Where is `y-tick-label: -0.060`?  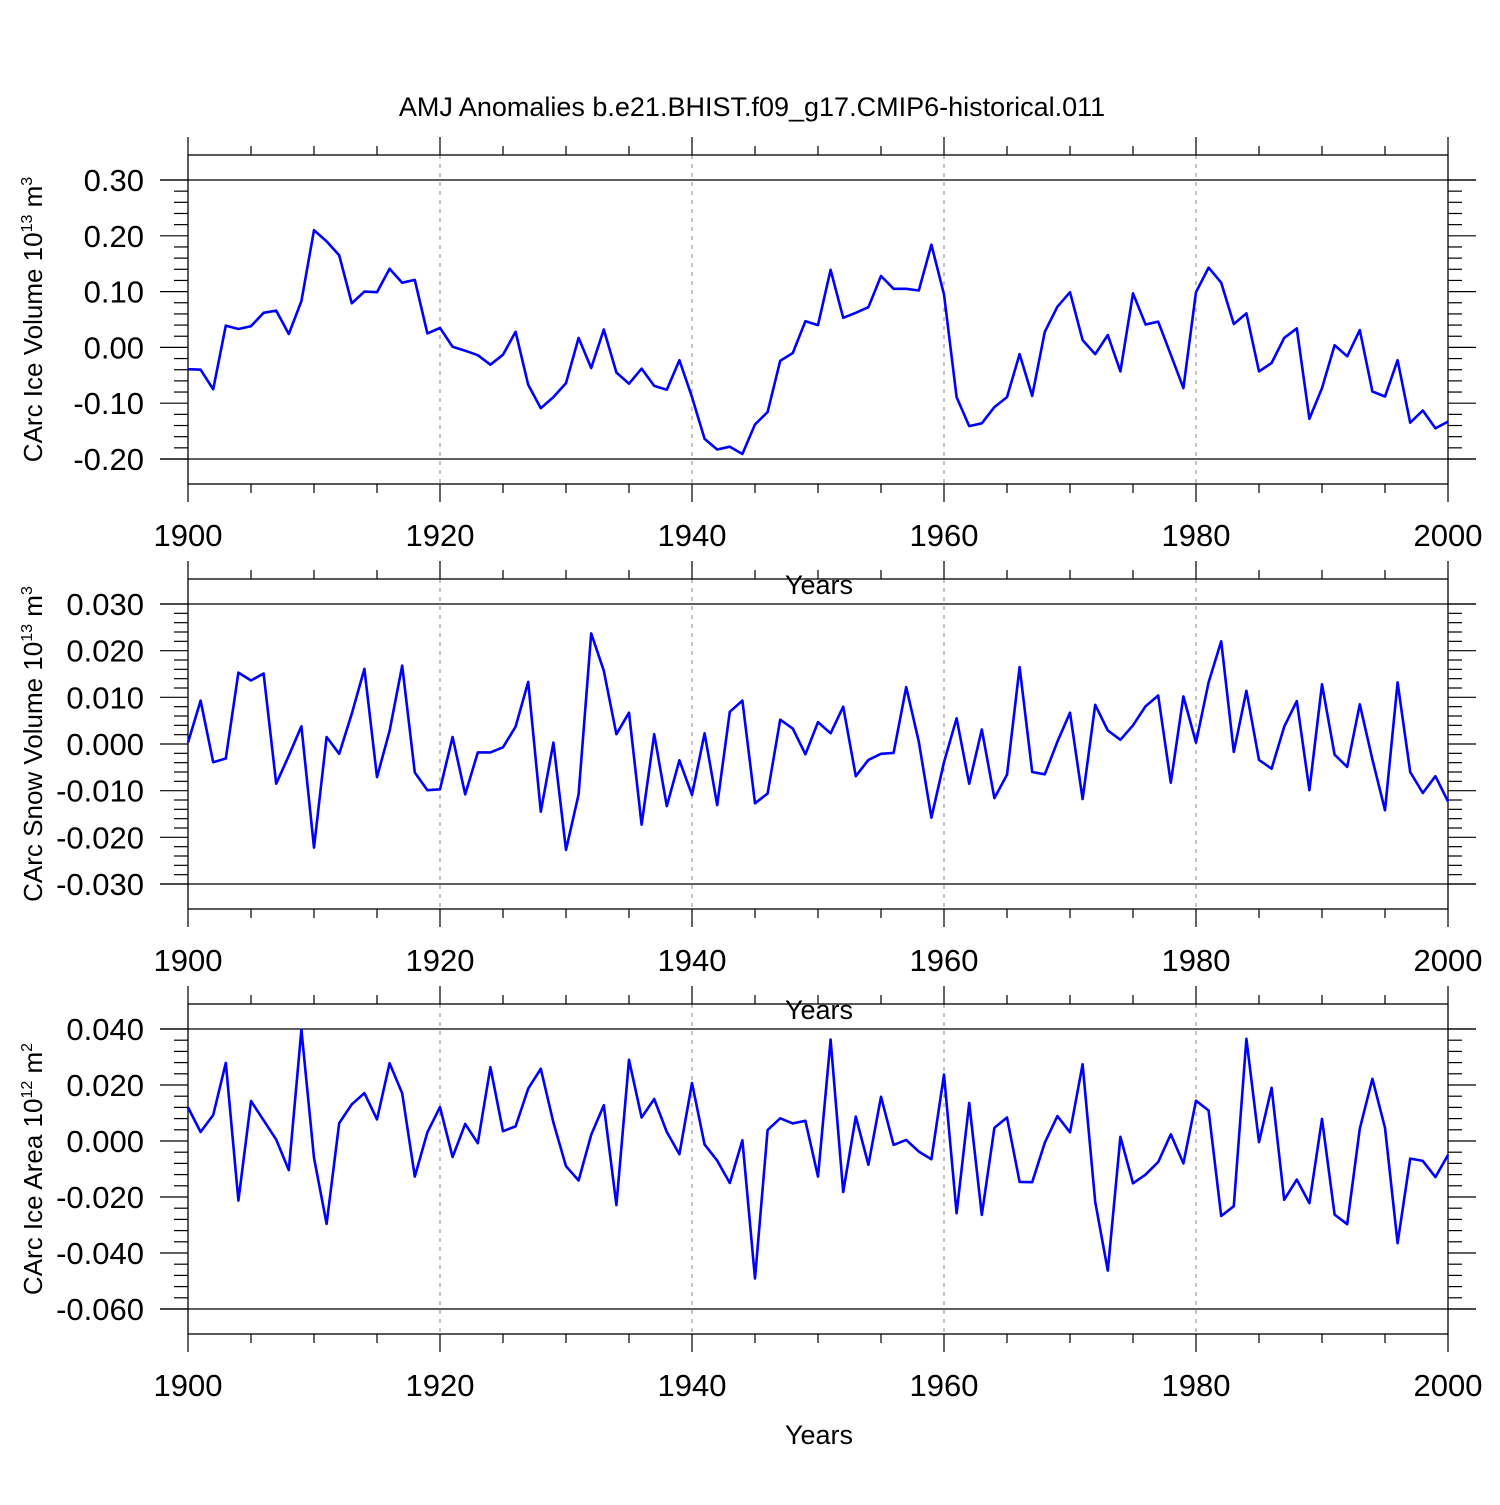
y-tick-label: -0.060 is located at coordinates (100, 1309).